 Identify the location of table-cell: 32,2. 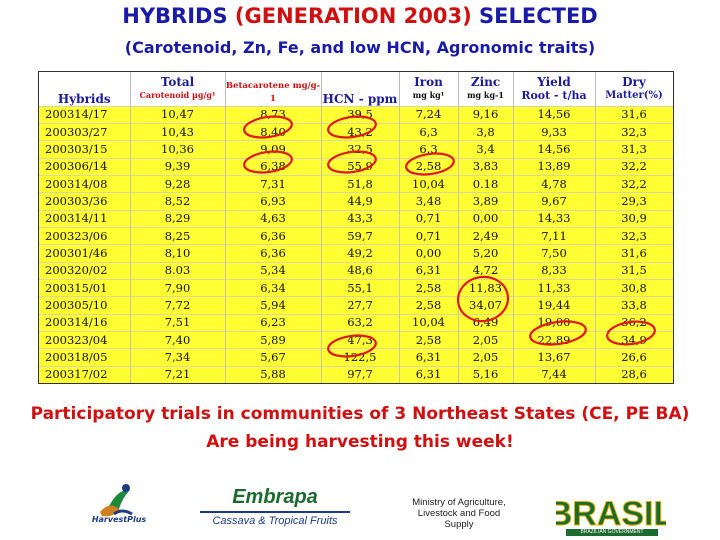
(634, 183).